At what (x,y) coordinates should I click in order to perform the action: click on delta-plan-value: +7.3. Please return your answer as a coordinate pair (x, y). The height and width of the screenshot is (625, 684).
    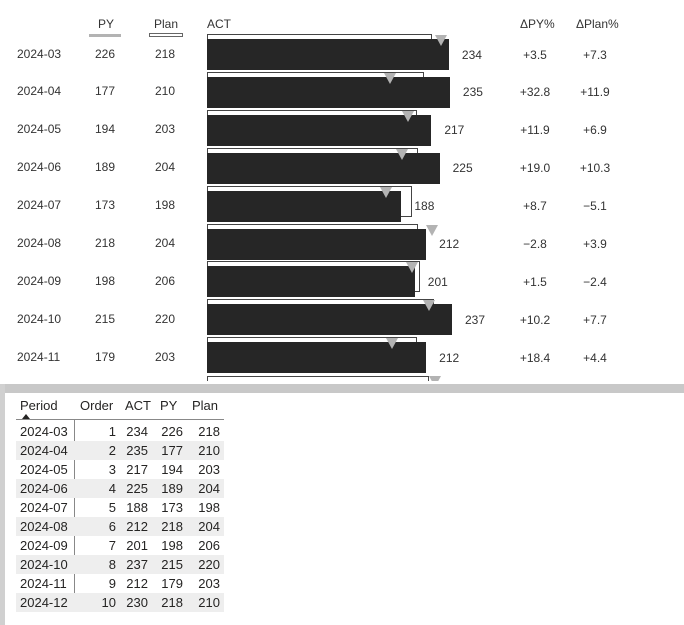
    Looking at the image, I should click on (595, 54).